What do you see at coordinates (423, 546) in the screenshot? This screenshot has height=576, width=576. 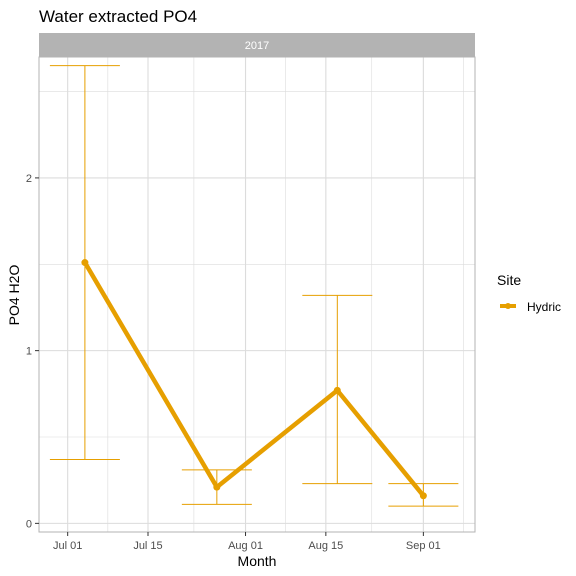 I see `x-tick-label: Sep 01` at bounding box center [423, 546].